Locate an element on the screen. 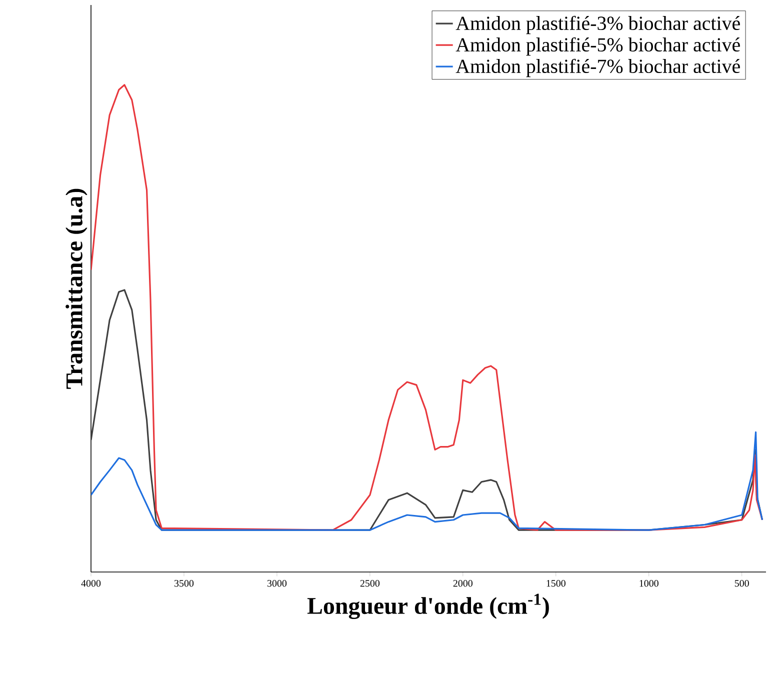 The width and height of the screenshot is (771, 677). x-tick-label: 2500 is located at coordinates (370, 583).